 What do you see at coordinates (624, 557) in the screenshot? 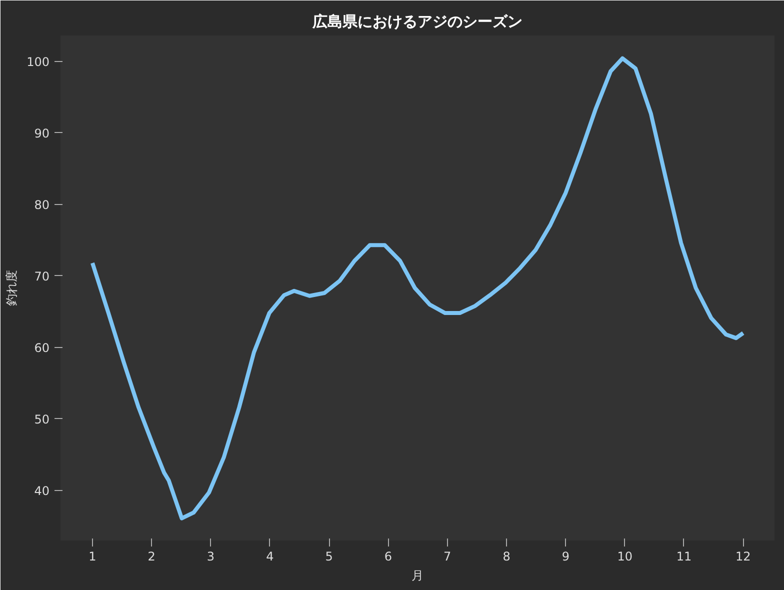
I see `x-tick-label: 10` at bounding box center [624, 557].